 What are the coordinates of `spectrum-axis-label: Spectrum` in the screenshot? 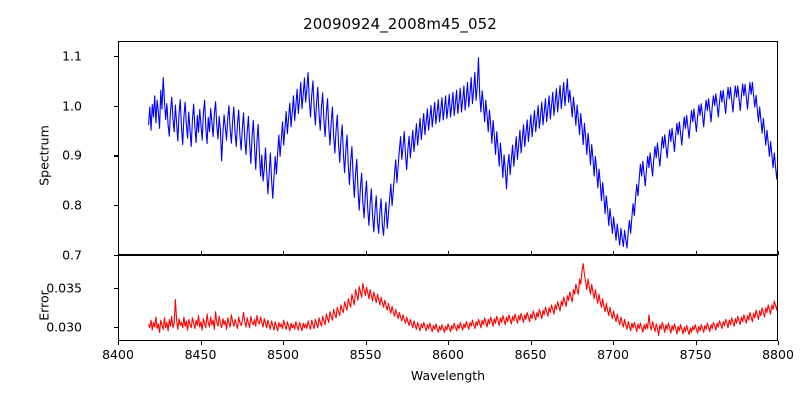 It's located at (44, 155).